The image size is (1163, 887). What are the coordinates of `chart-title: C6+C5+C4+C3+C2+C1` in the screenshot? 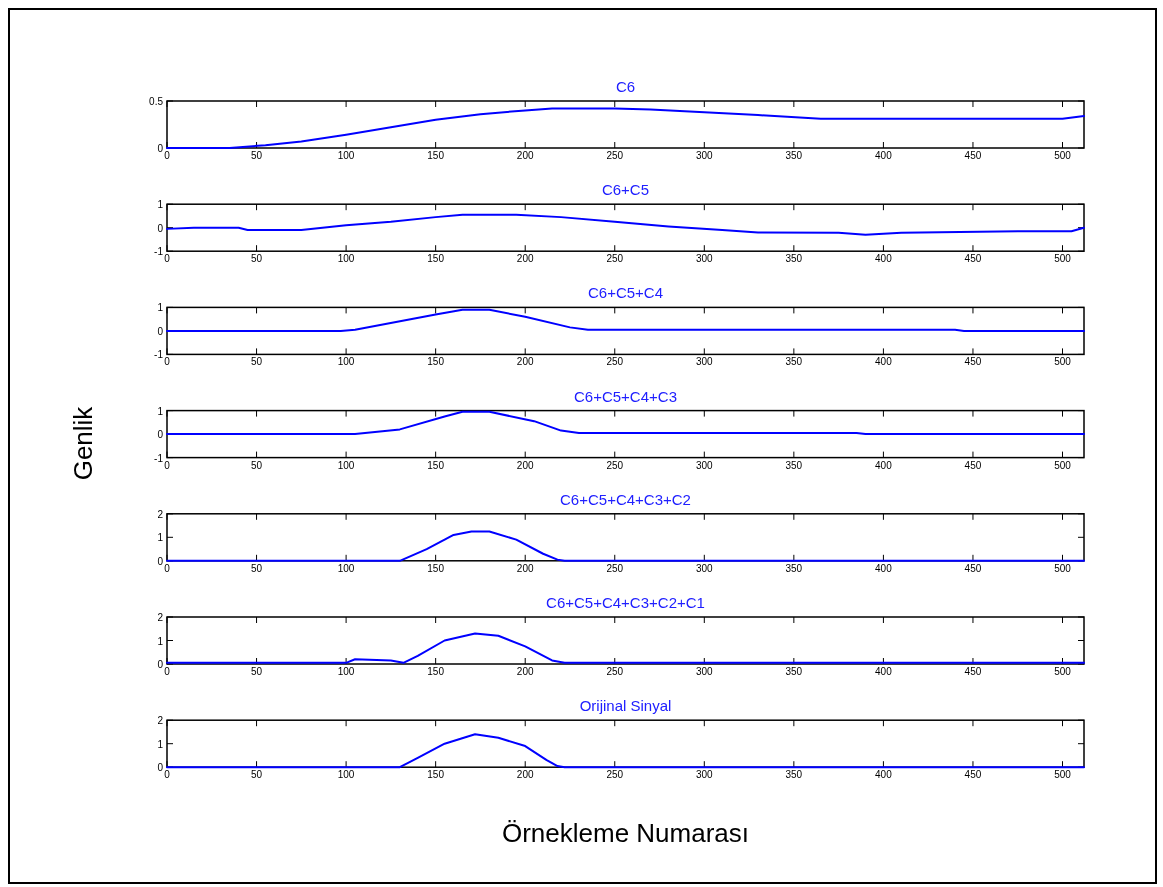 It's located at (625, 602).